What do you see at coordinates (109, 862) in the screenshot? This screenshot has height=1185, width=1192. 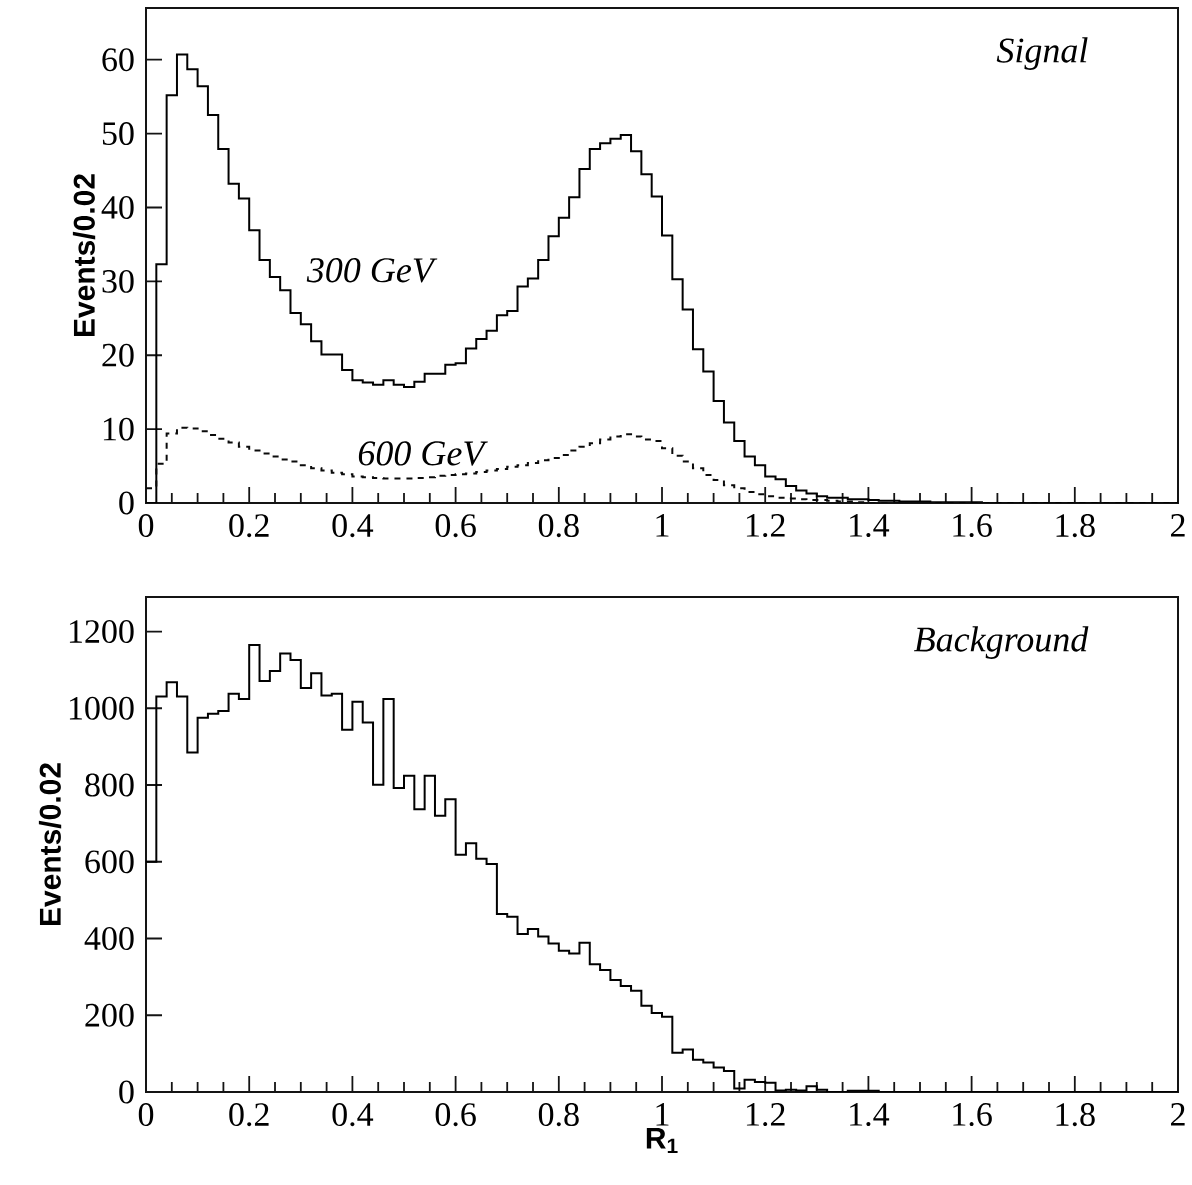 I see `y-tick-label: 600` at bounding box center [109, 862].